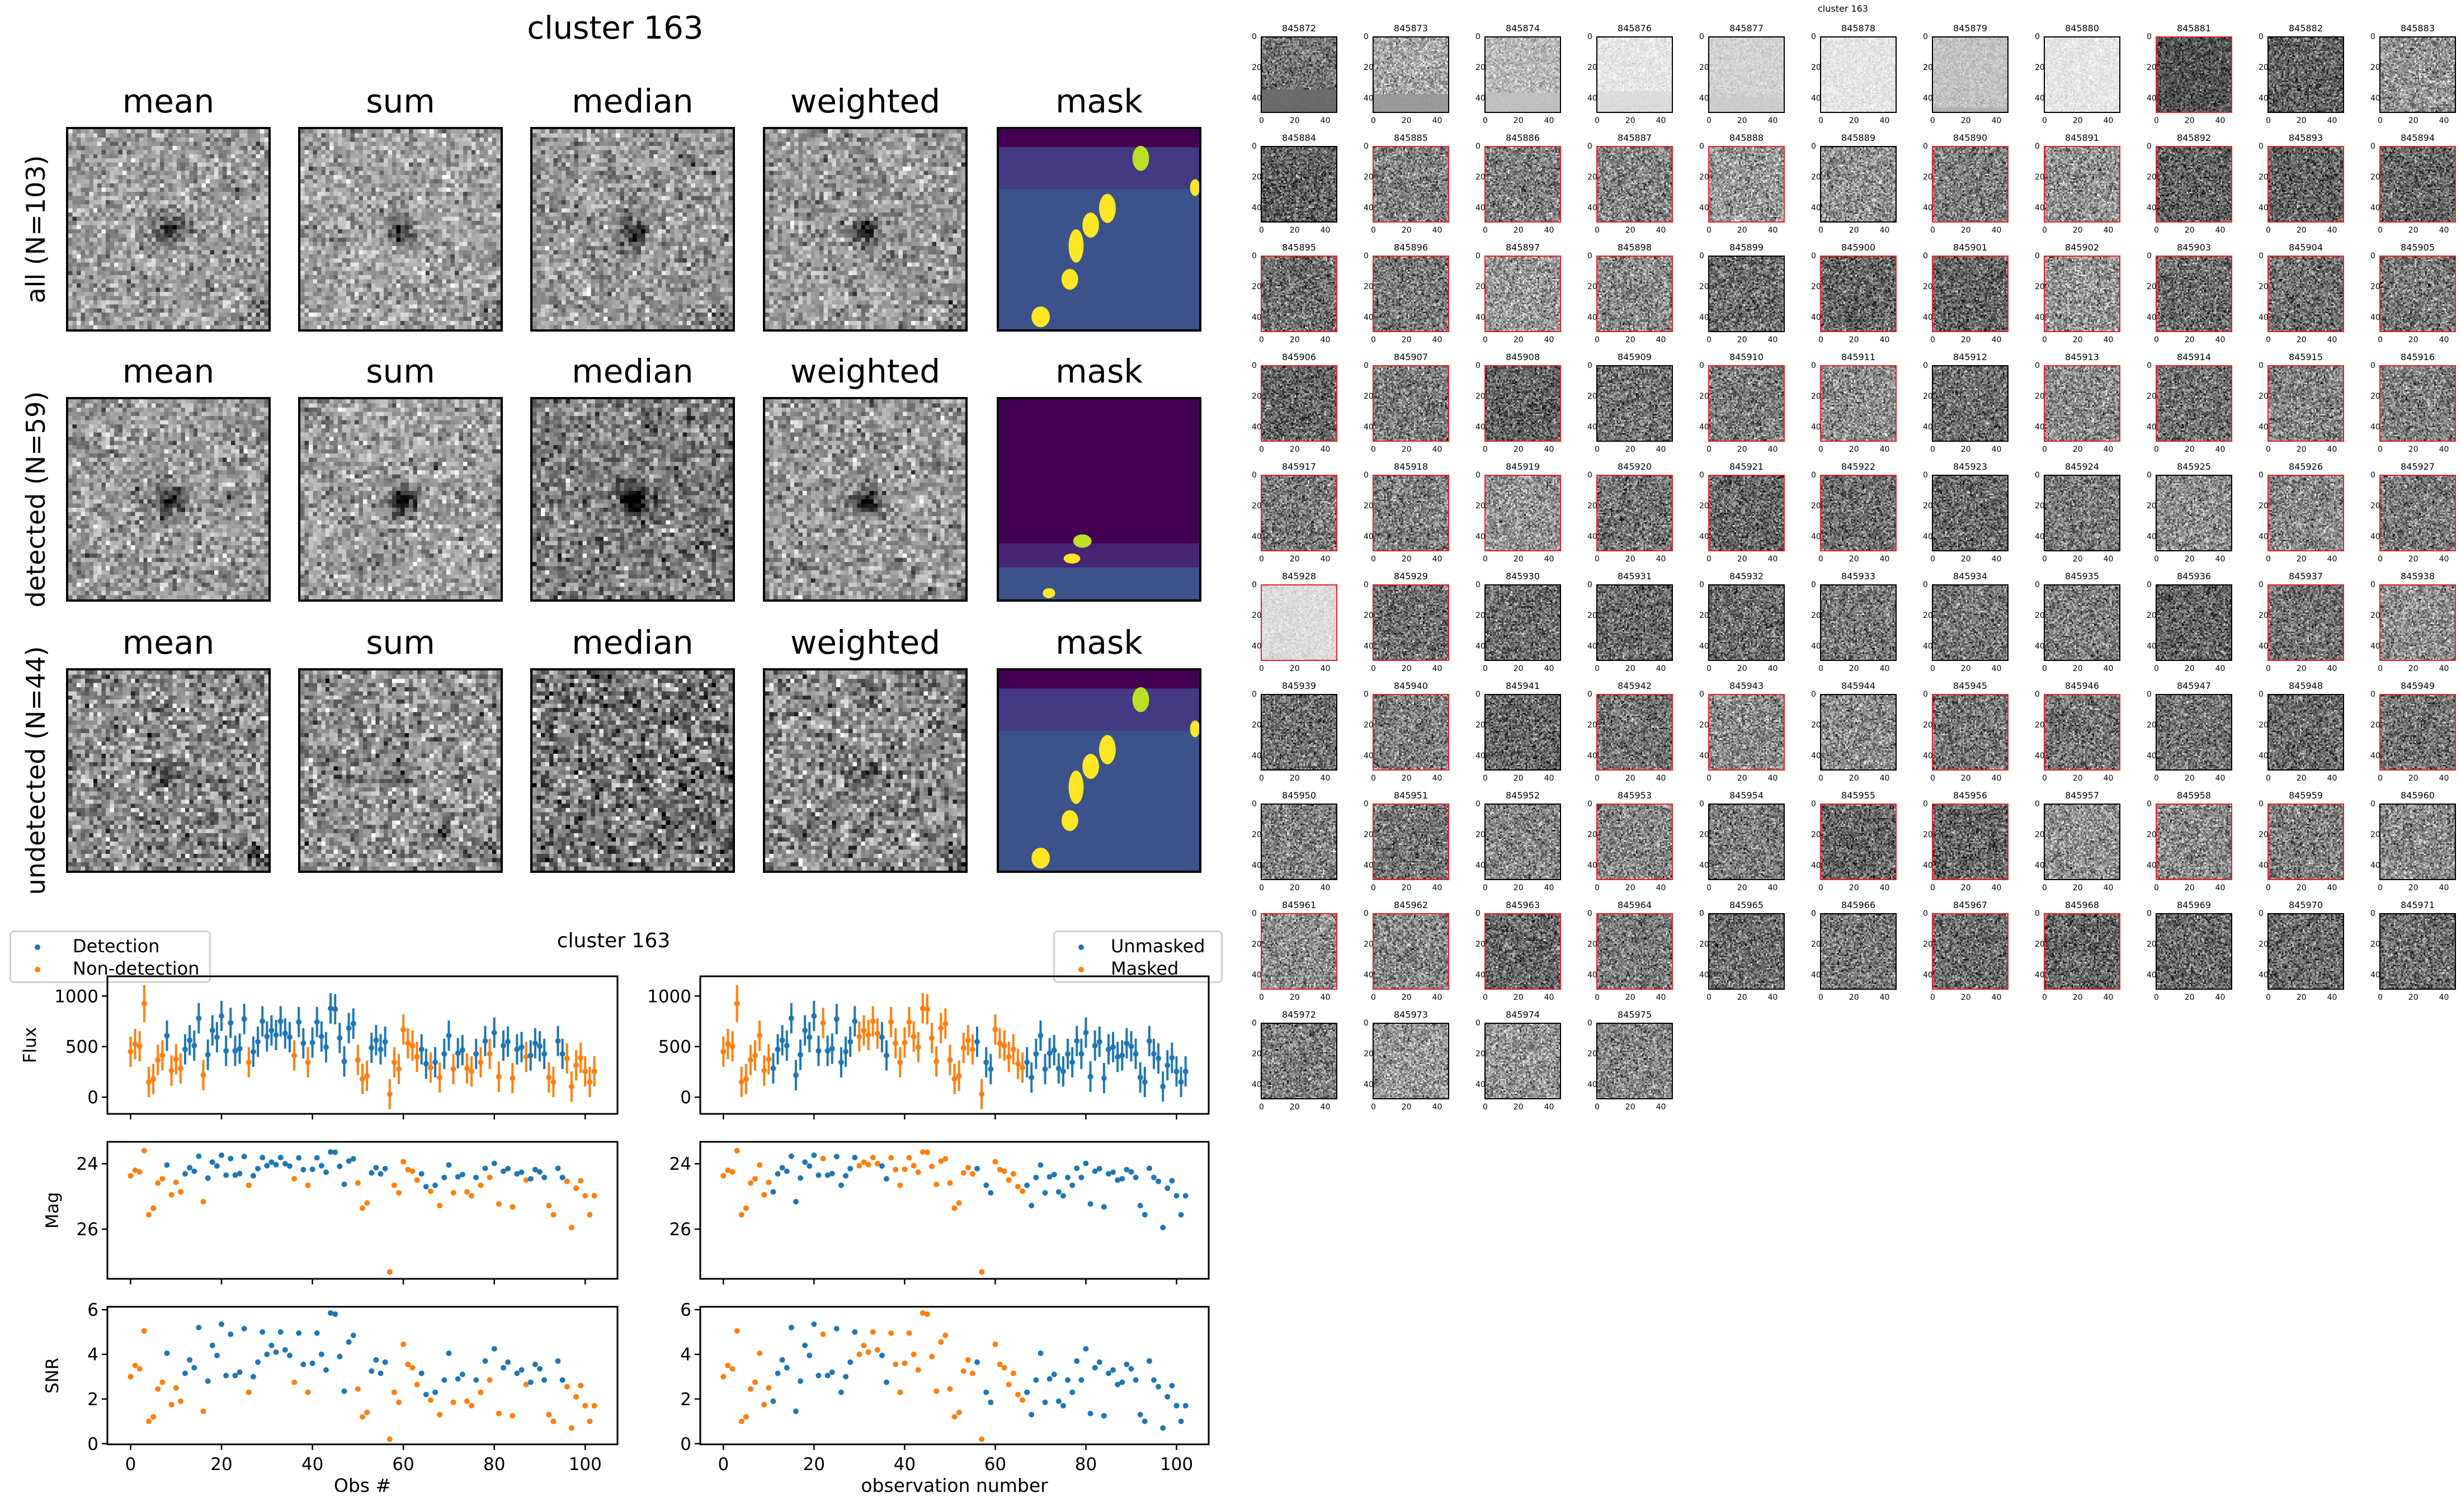 Image resolution: width=2461 pixels, height=1512 pixels. Describe the element at coordinates (1437, 449) in the screenshot. I see `thumbnail-x-tick: 40` at that location.